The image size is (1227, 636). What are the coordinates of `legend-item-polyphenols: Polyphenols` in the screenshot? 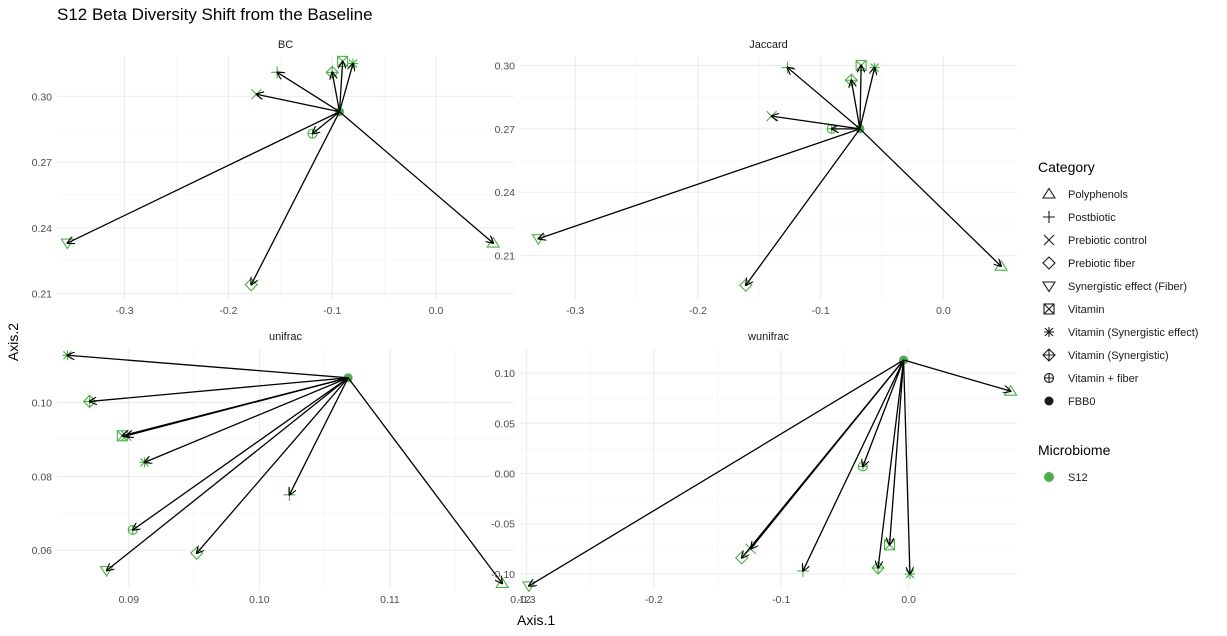 It's located at (1085, 194).